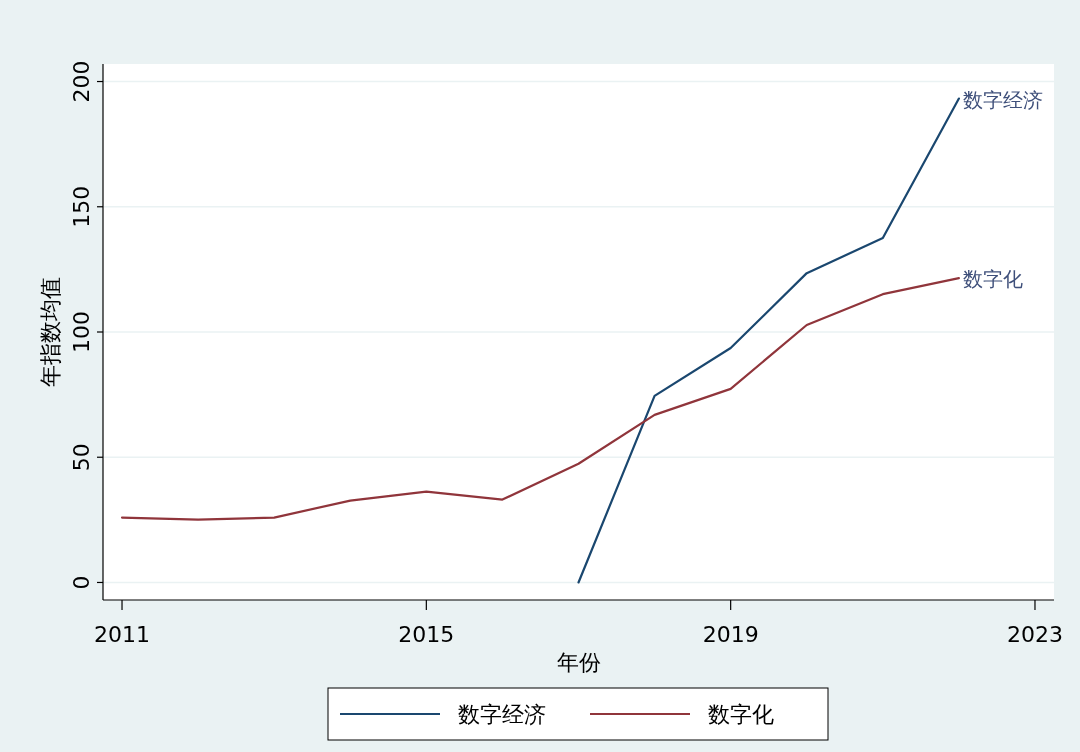 This screenshot has width=1080, height=752. I want to click on x-axis-title: 年份, so click(578, 662).